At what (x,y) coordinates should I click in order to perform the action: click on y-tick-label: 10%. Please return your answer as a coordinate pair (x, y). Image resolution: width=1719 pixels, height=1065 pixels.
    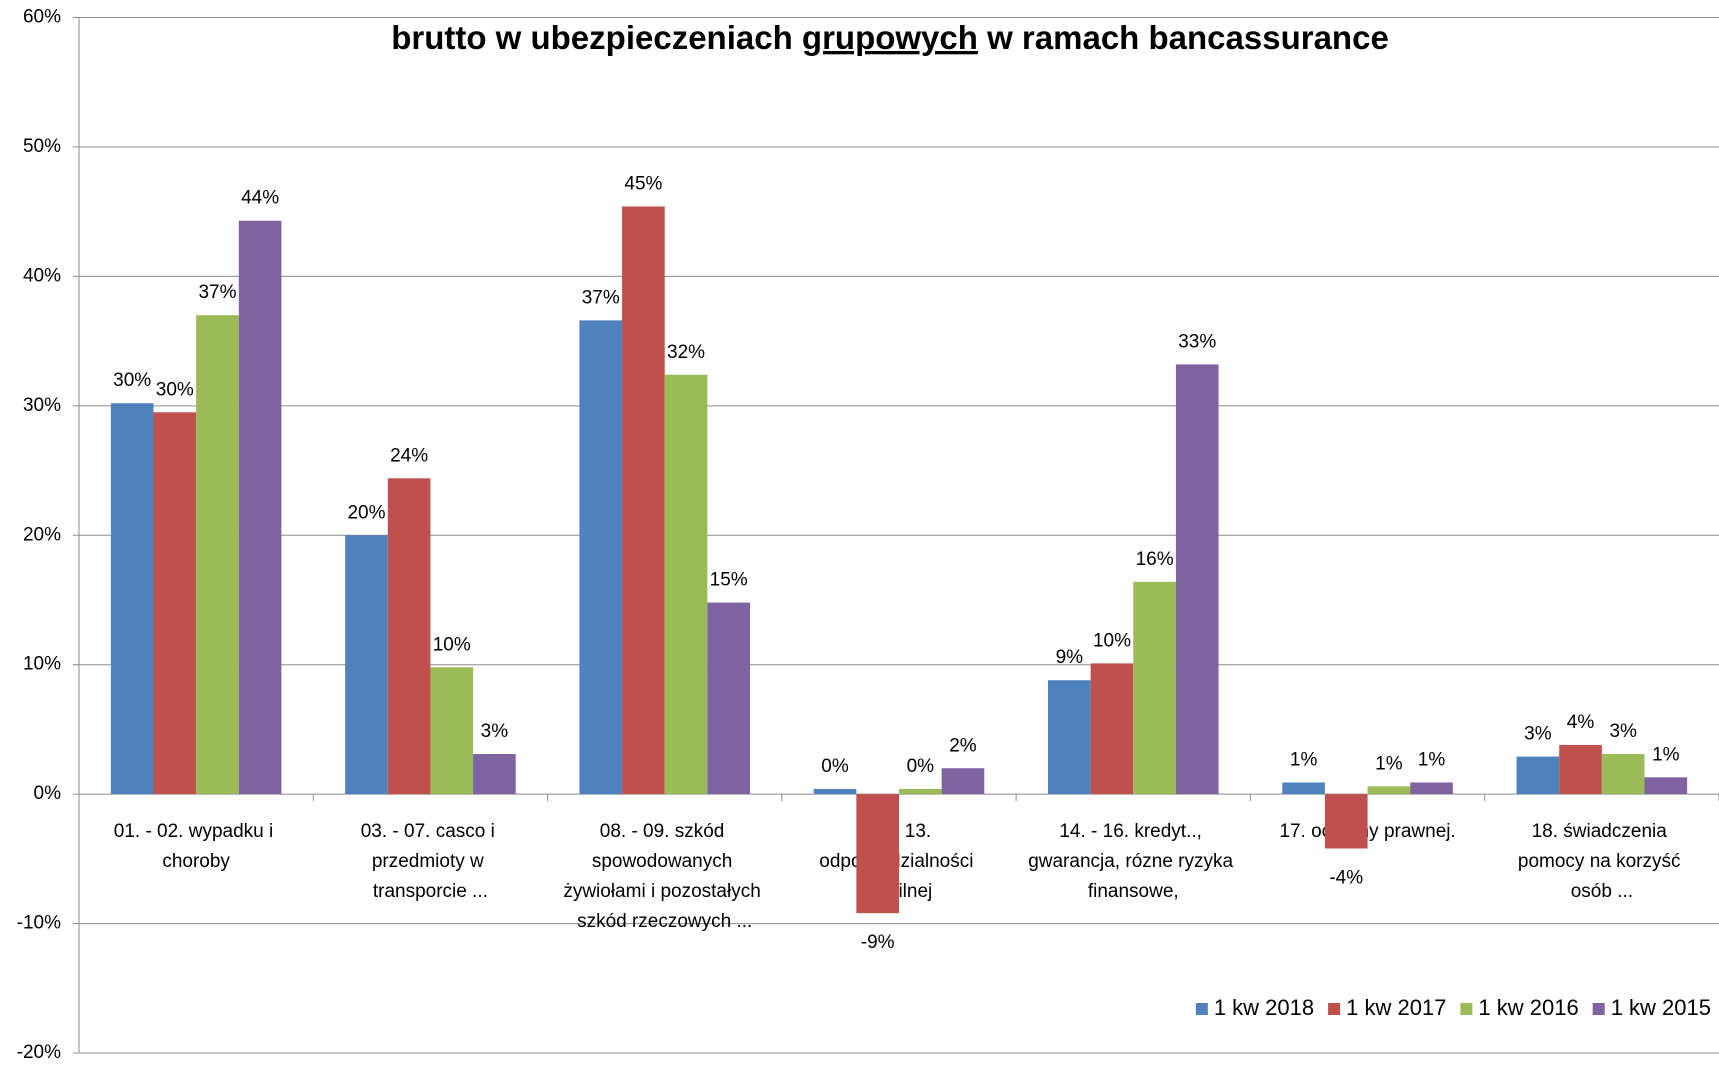
    Looking at the image, I should click on (42, 664).